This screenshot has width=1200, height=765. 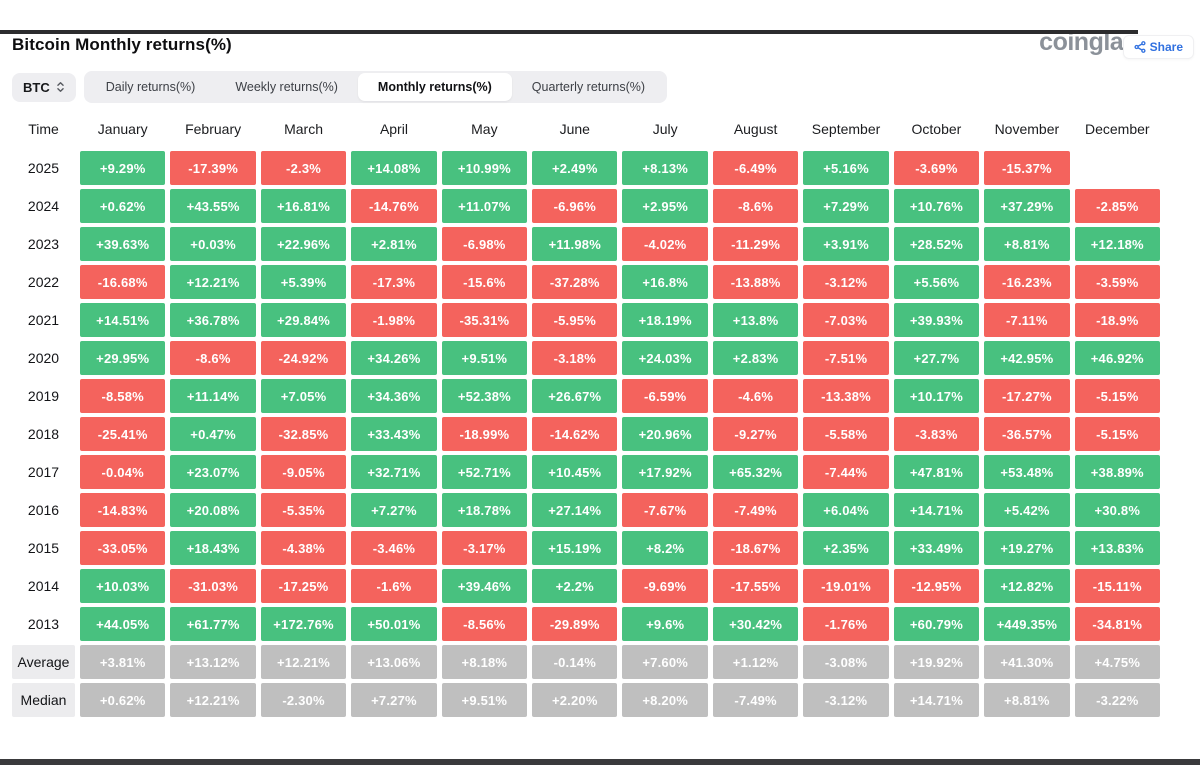 I want to click on return-cell: +30.42%, so click(x=755, y=624).